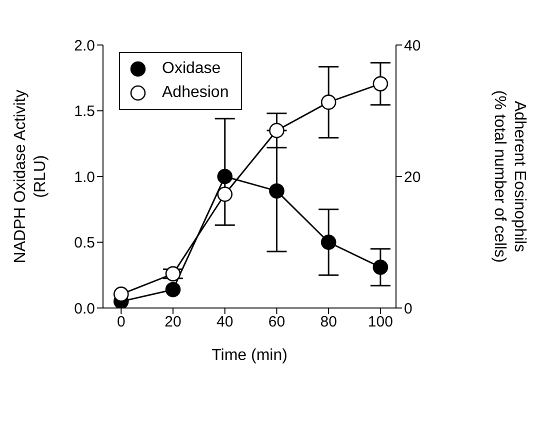 This screenshot has height=423, width=545. What do you see at coordinates (121, 322) in the screenshot?
I see `x-tick-label: 0` at bounding box center [121, 322].